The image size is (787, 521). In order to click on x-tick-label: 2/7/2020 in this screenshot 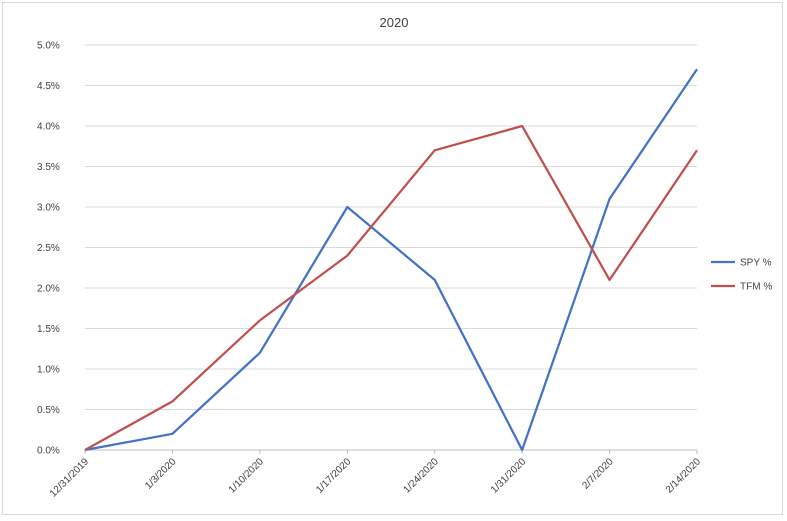, I will do `click(598, 474)`.